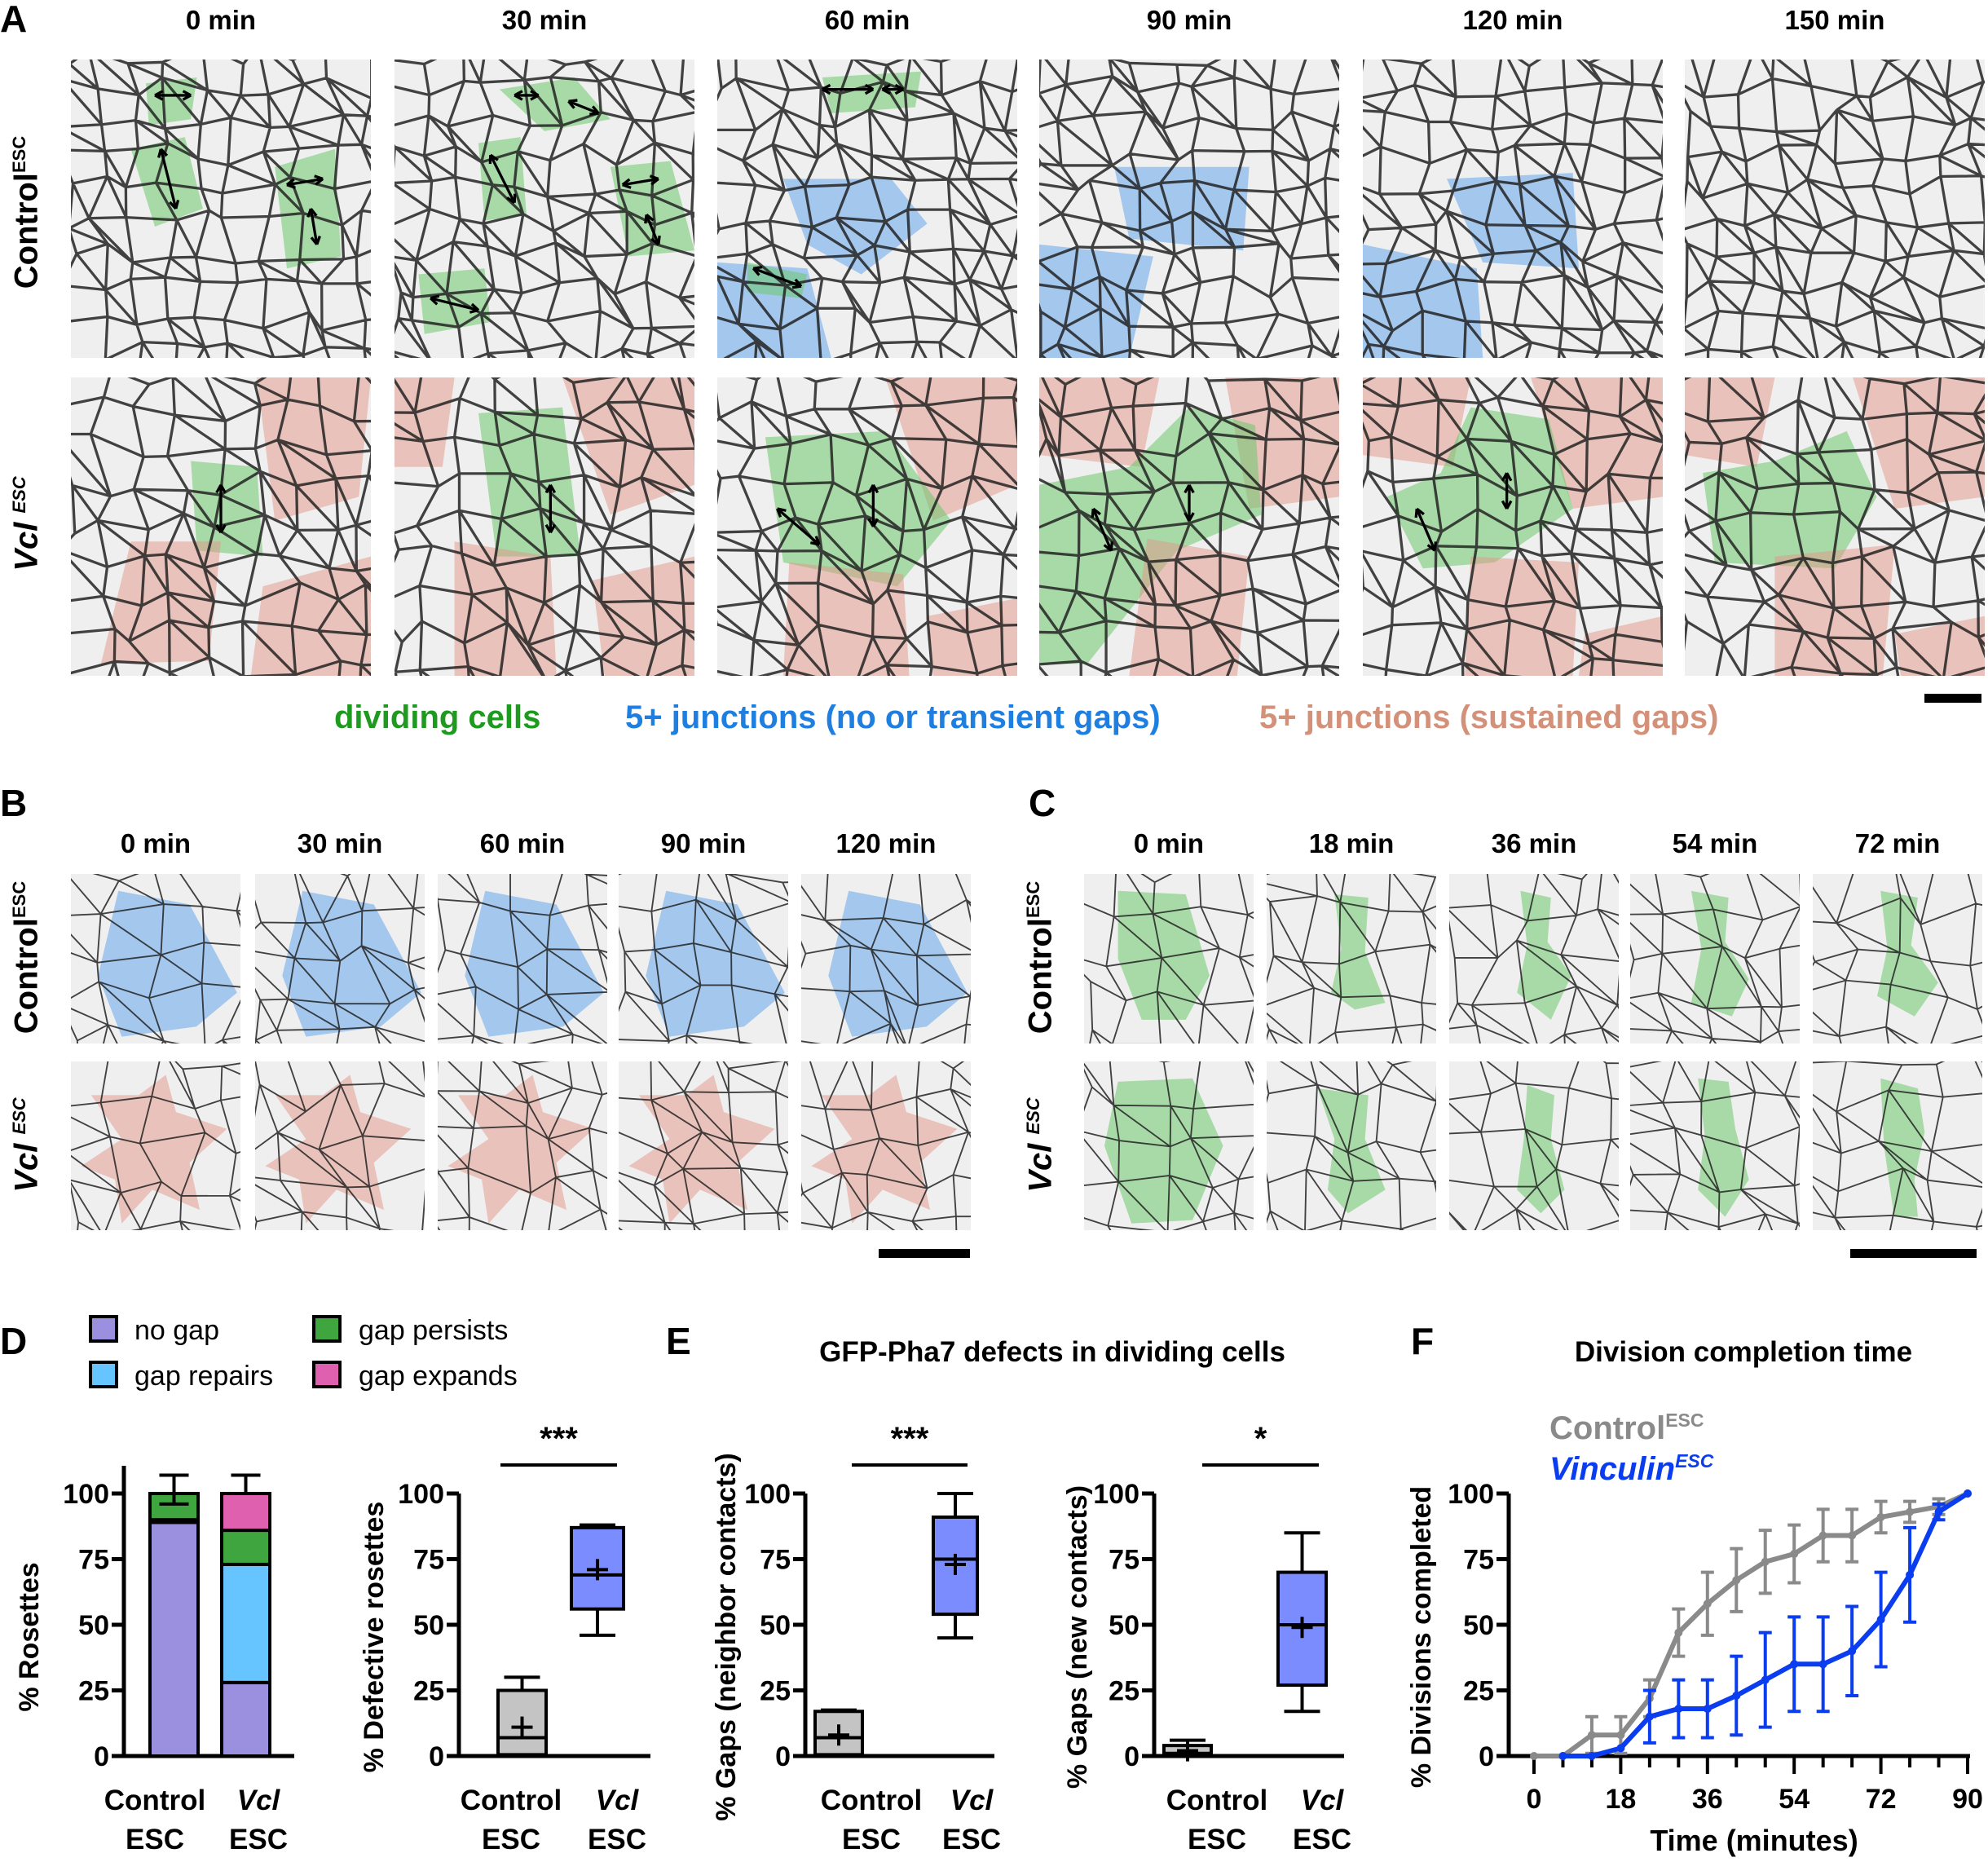  I want to click on x-tick-label: 36, so click(1707, 1799).